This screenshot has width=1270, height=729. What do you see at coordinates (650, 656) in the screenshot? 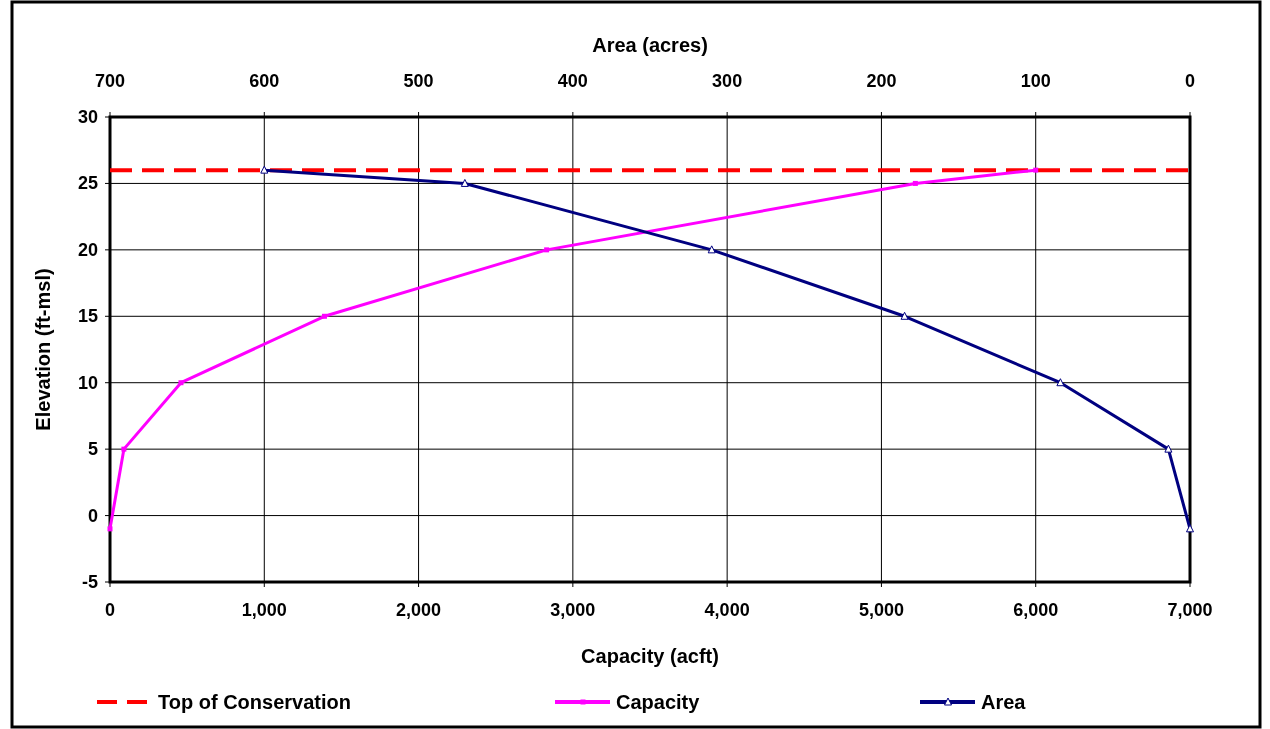
I see `x-axis-title: Capacity (acft)` at bounding box center [650, 656].